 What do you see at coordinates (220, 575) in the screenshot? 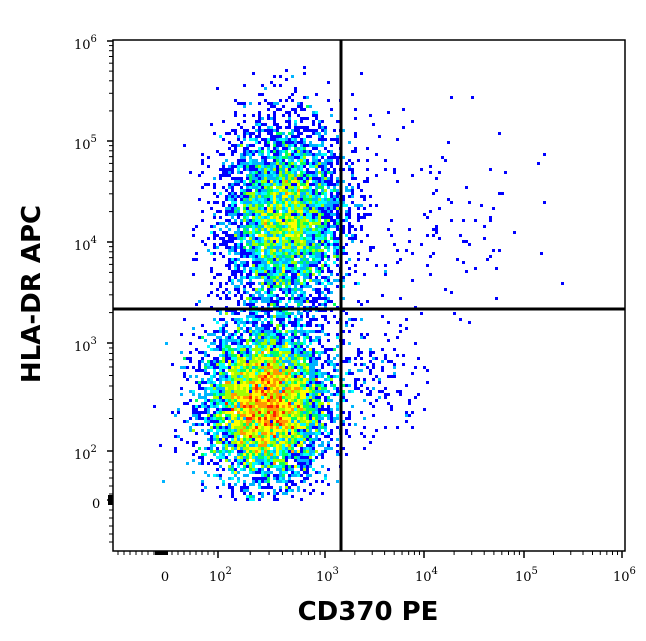
I see `x-tick-label: 10²` at bounding box center [220, 575].